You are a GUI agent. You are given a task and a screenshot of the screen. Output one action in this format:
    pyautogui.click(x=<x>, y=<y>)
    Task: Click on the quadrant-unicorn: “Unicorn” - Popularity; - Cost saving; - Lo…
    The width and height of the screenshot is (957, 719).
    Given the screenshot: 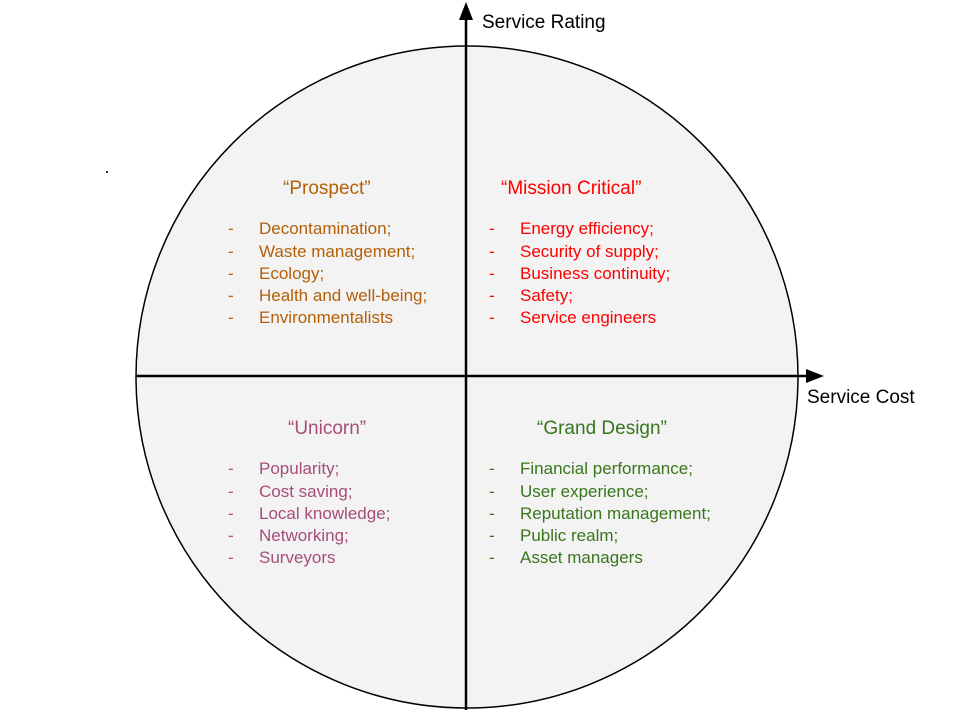 What is the action you would take?
    pyautogui.click(x=309, y=494)
    